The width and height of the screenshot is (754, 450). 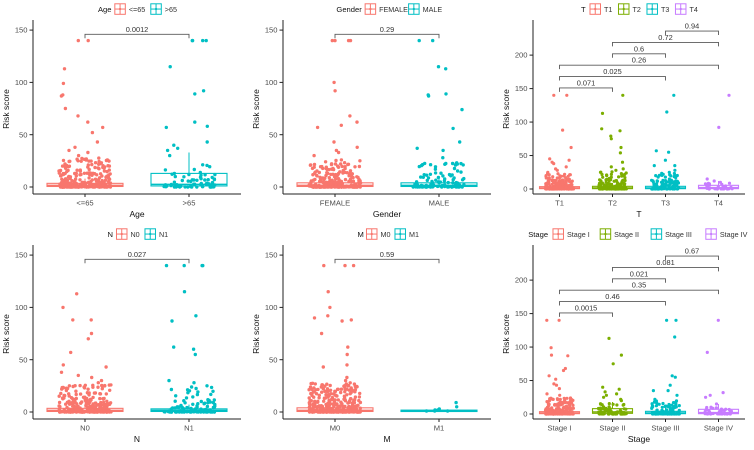 I want to click on svg-text: 0.025, so click(x=612, y=71).